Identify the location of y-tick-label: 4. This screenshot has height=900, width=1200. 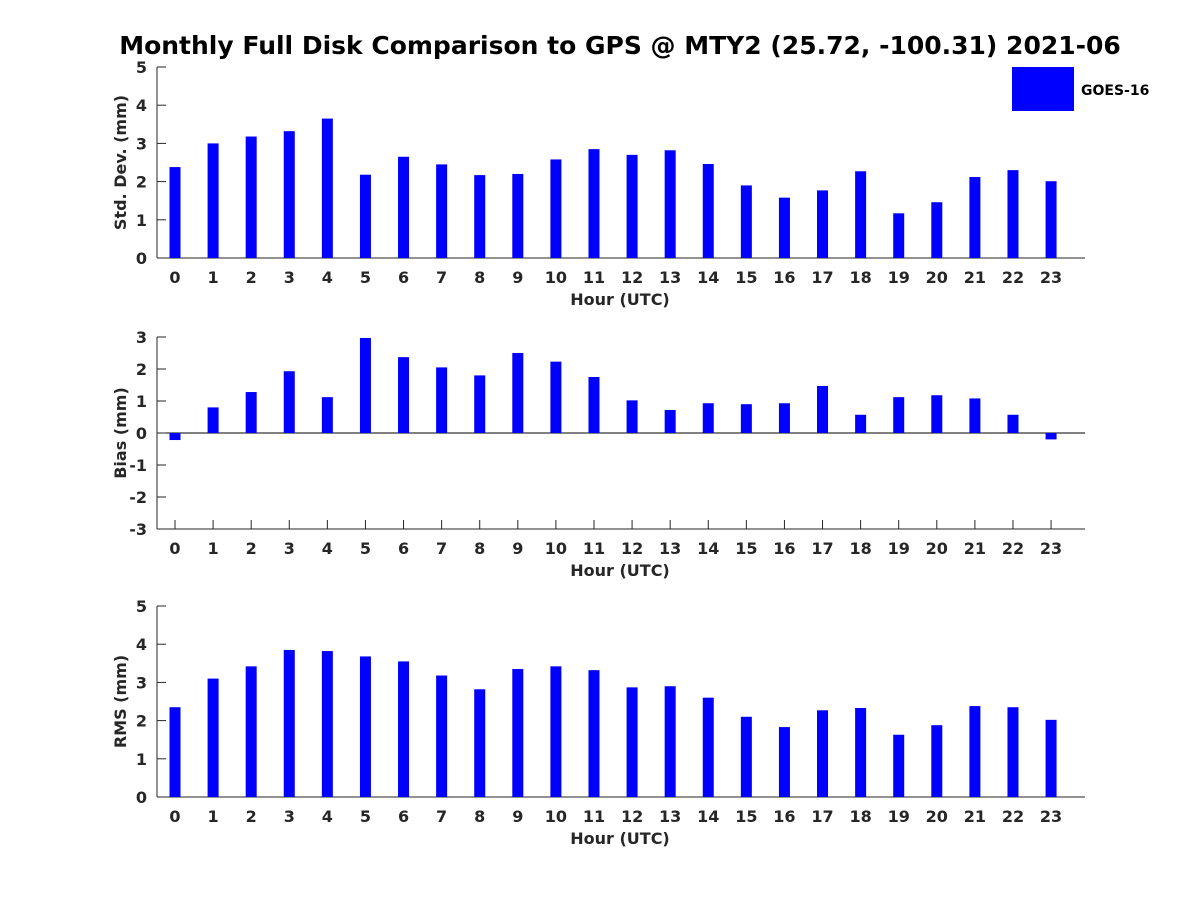
(141, 644).